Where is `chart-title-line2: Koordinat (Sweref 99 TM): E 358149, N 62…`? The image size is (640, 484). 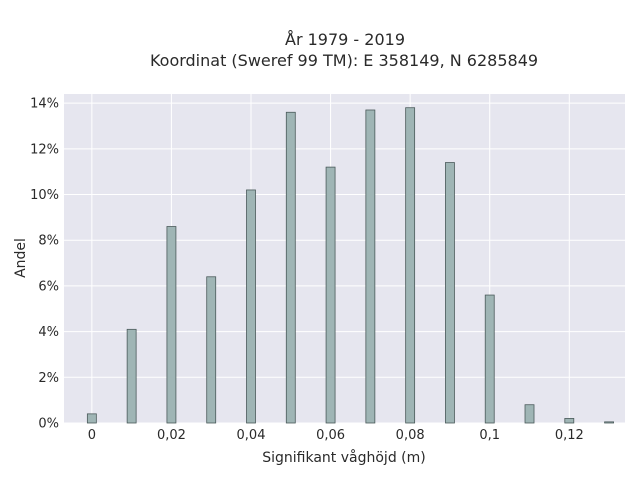
chart-title-line2: Koordinat (Sweref 99 TM): E 358149, N 62… is located at coordinates (344, 60).